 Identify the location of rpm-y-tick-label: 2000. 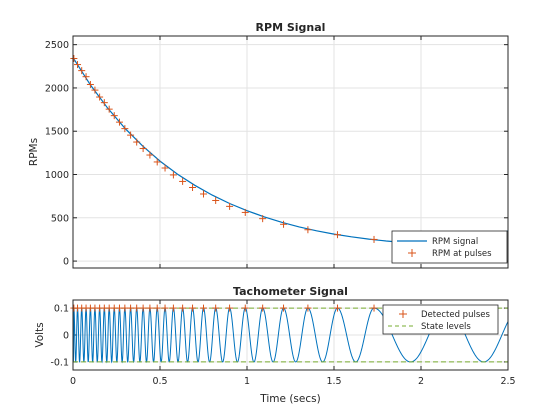
(57, 88).